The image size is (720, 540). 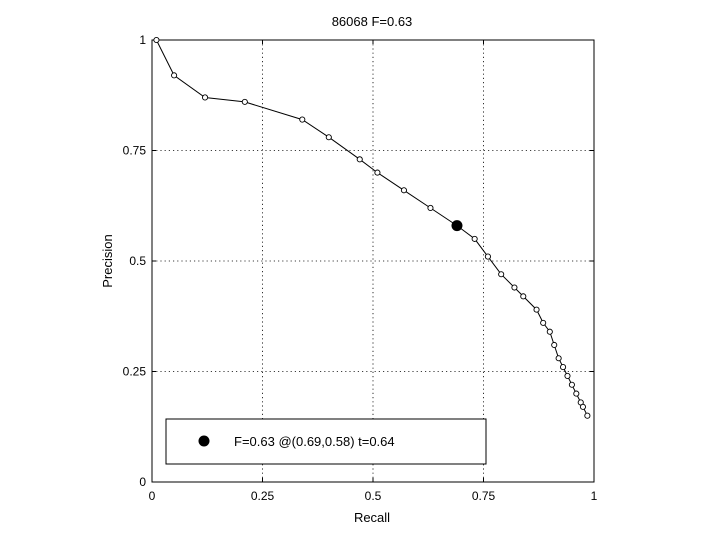 What do you see at coordinates (204, 441) in the screenshot?
I see `legend-marker` at bounding box center [204, 441].